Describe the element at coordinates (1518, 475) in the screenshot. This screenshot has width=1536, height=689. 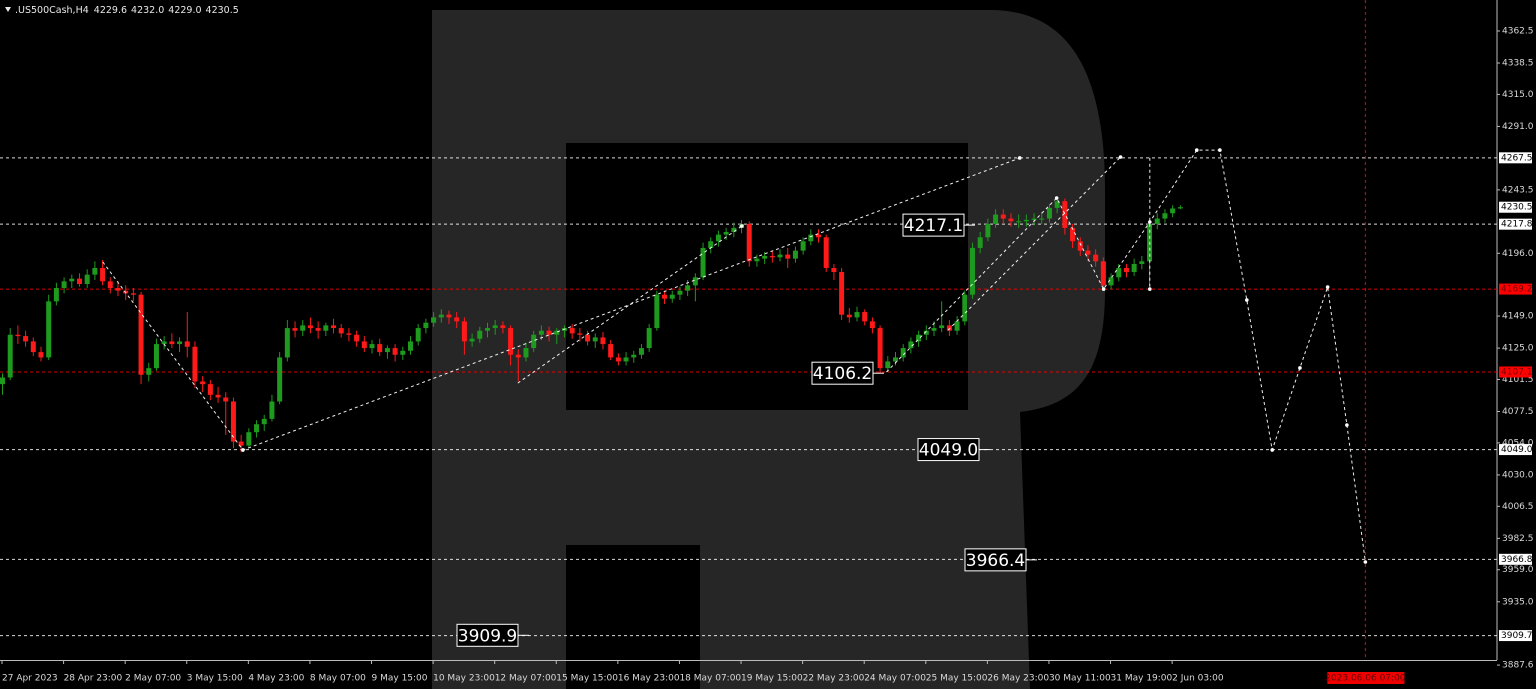
I see `y-tick-label: 4030.0` at that location.